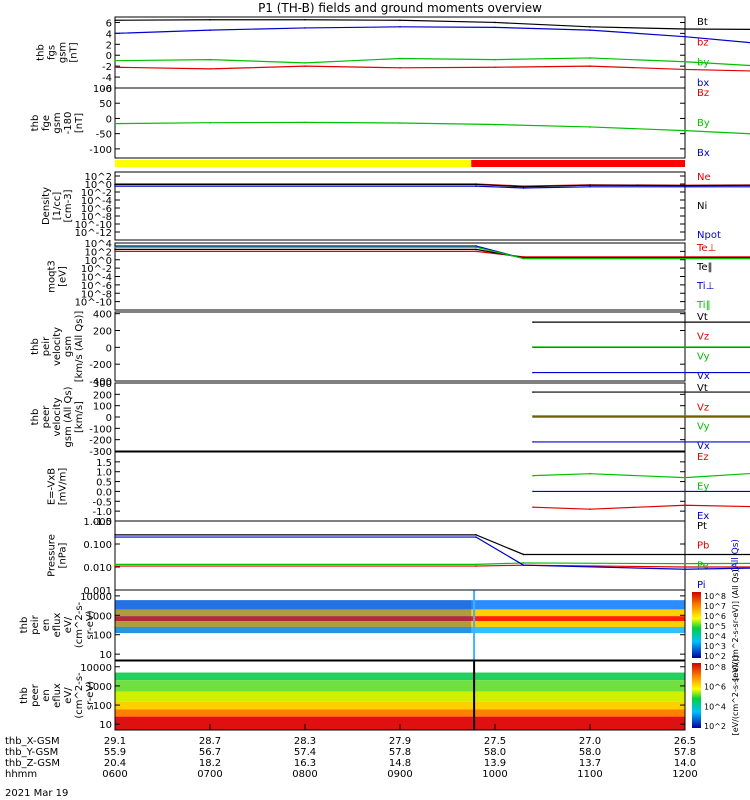 This screenshot has height=800, width=750. What do you see at coordinates (703, 457) in the screenshot?
I see `legend-entry: Ez` at bounding box center [703, 457].